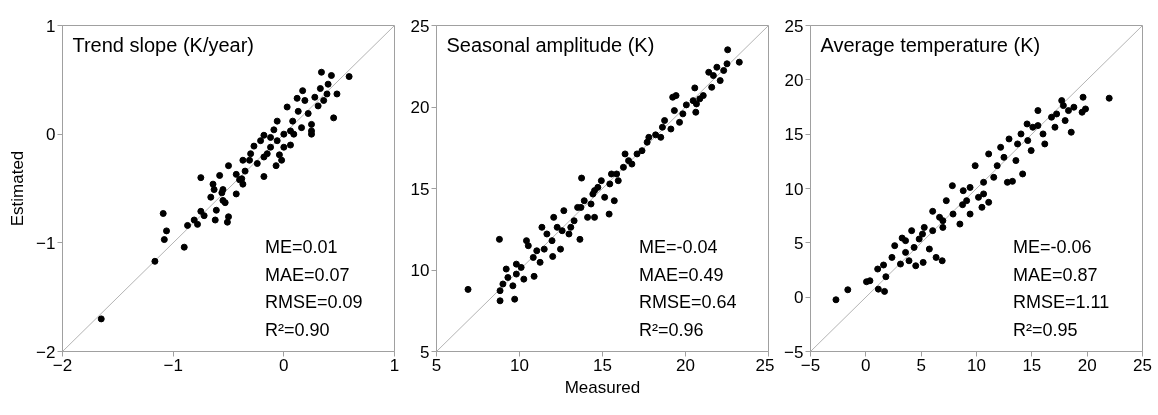 The height and width of the screenshot is (415, 1158). I want to click on annotation: MAE=0.07, so click(307, 274).